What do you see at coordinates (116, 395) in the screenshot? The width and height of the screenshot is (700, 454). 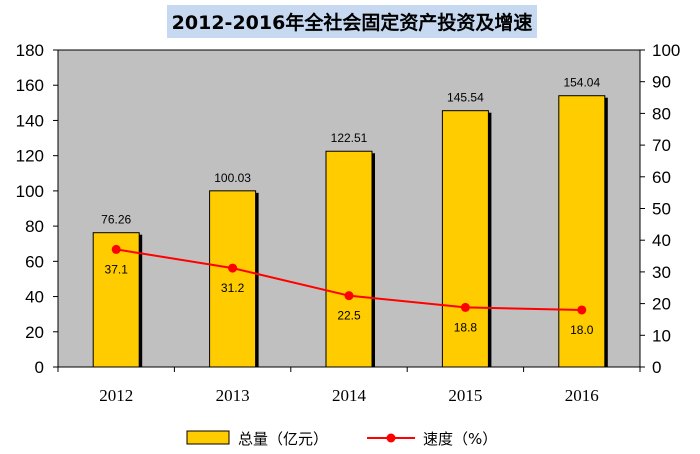 I see `x-tick-label: 2012` at bounding box center [116, 395].